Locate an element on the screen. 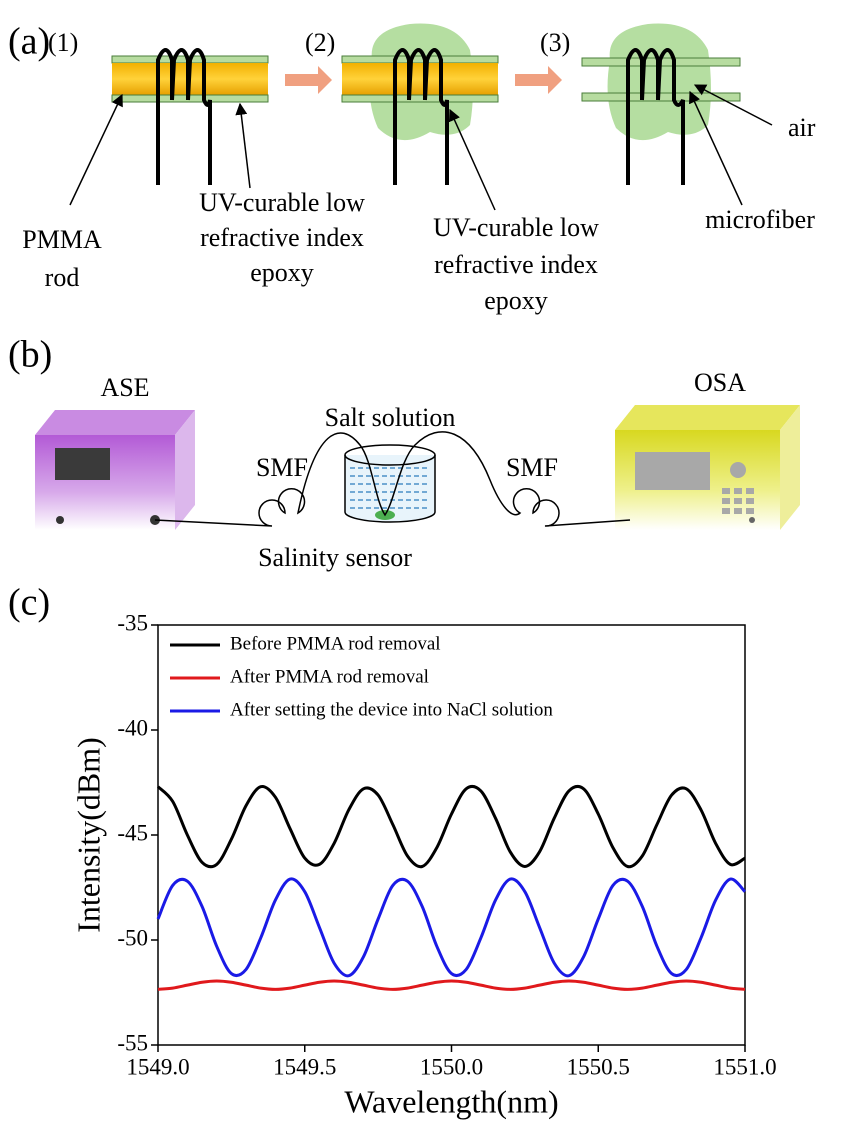 The image size is (842, 1136). osa-knob is located at coordinates (738, 470).